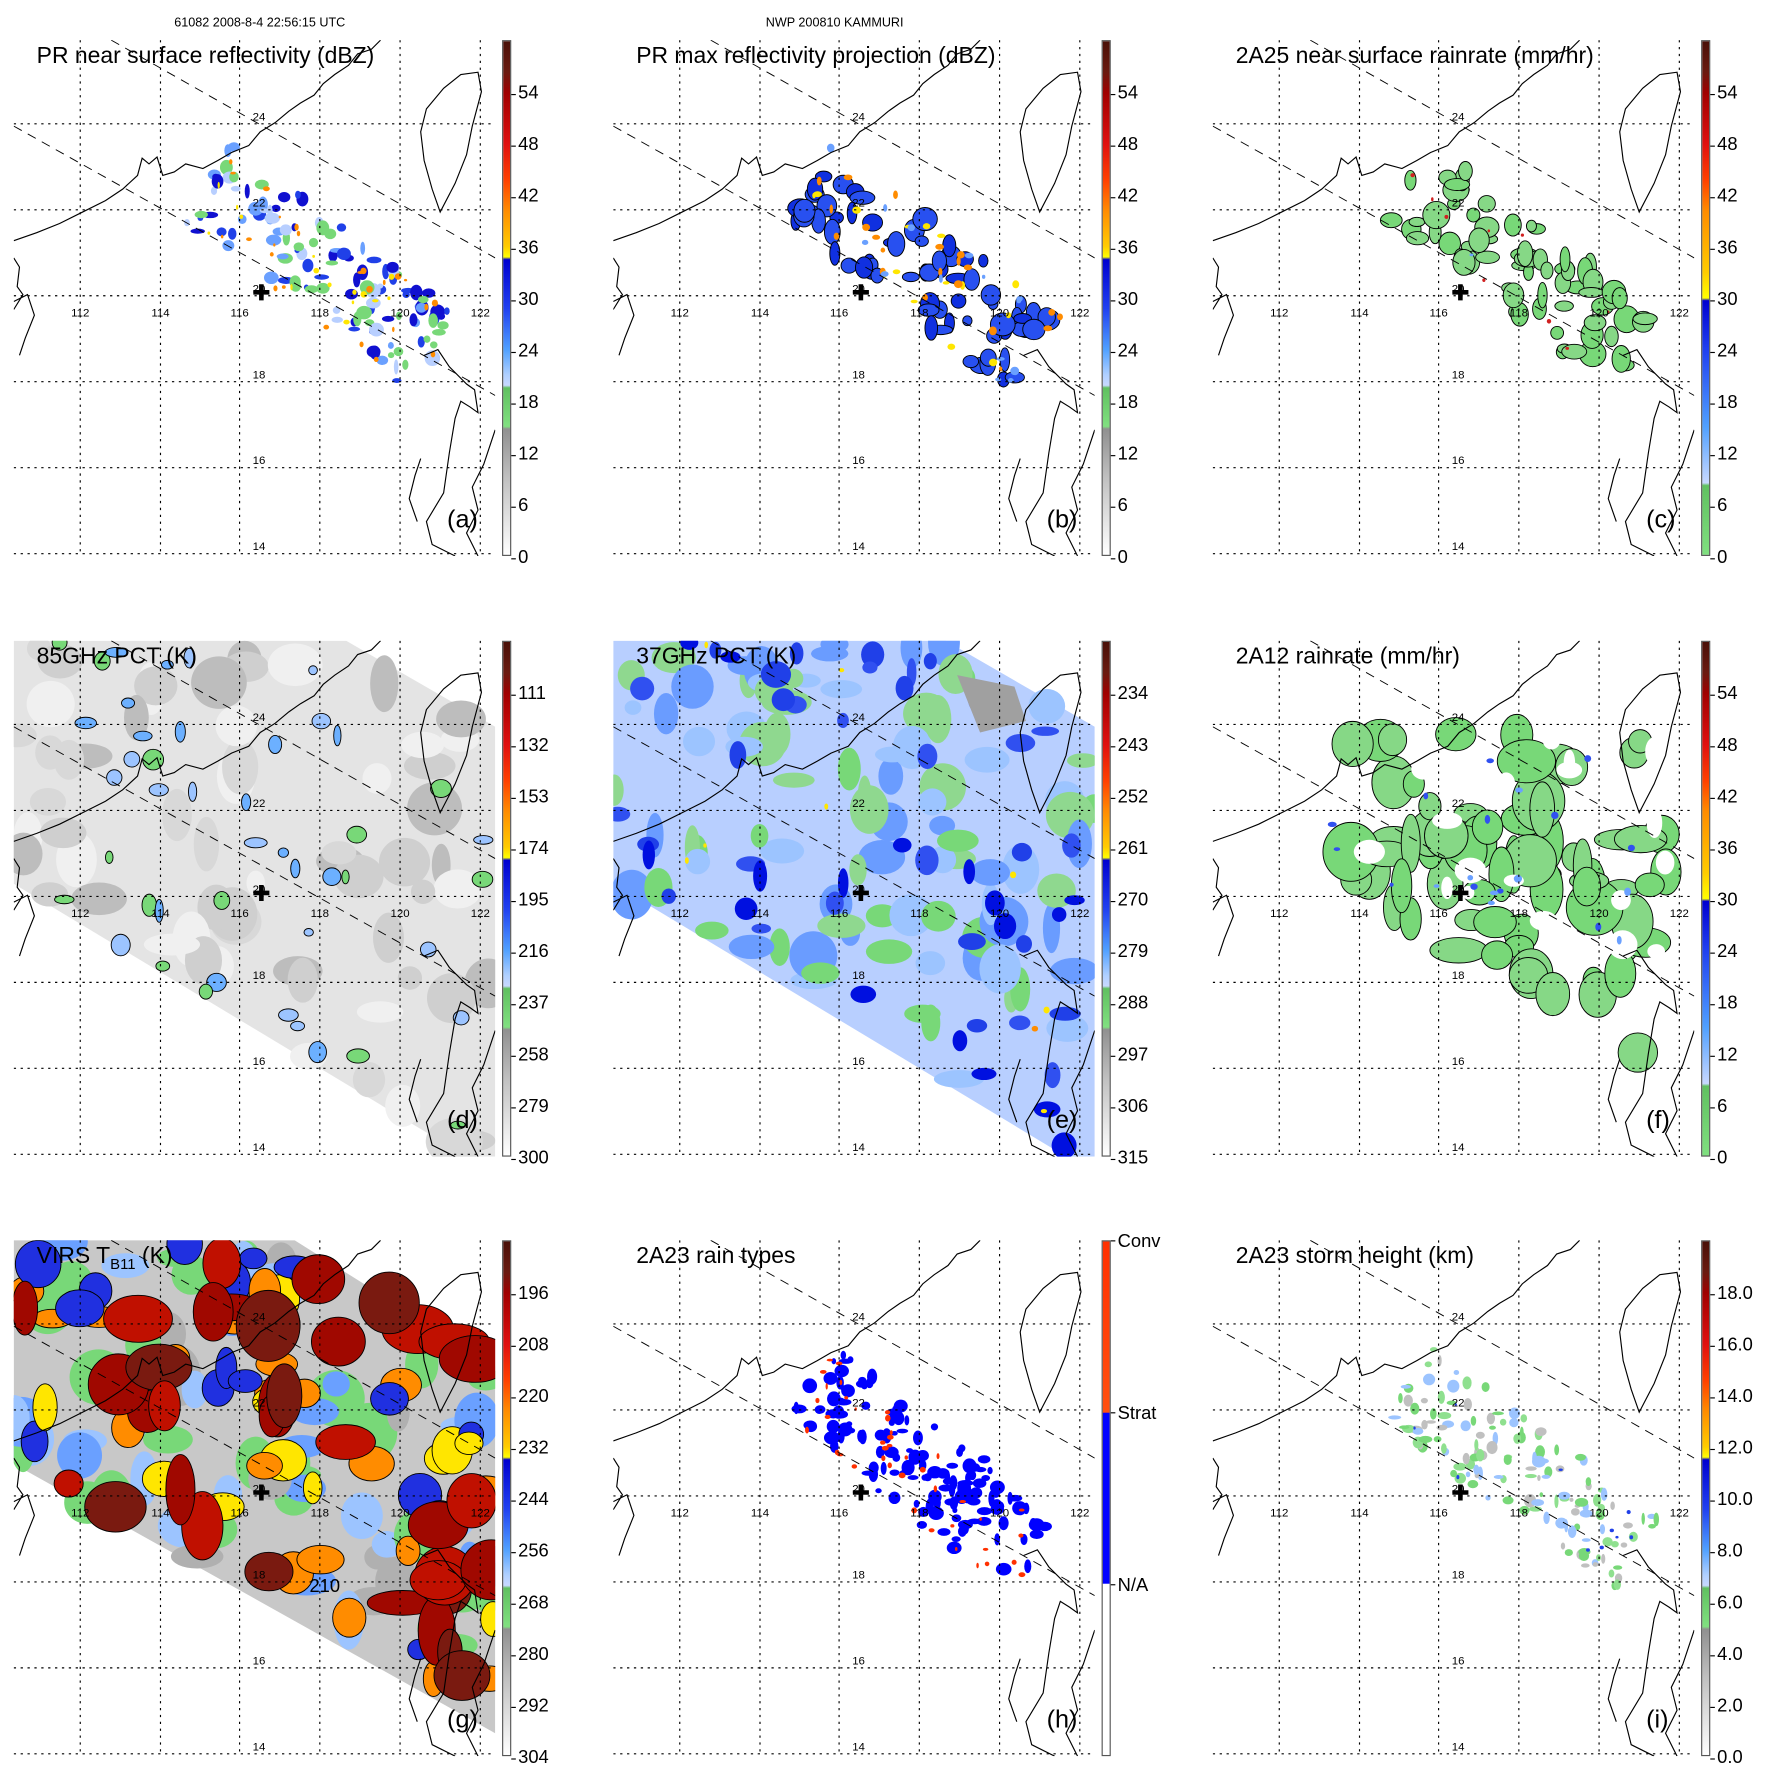 This screenshot has width=1771, height=1779. Describe the element at coordinates (1679, 1514) in the screenshot. I see `lon-label: 122` at that location.